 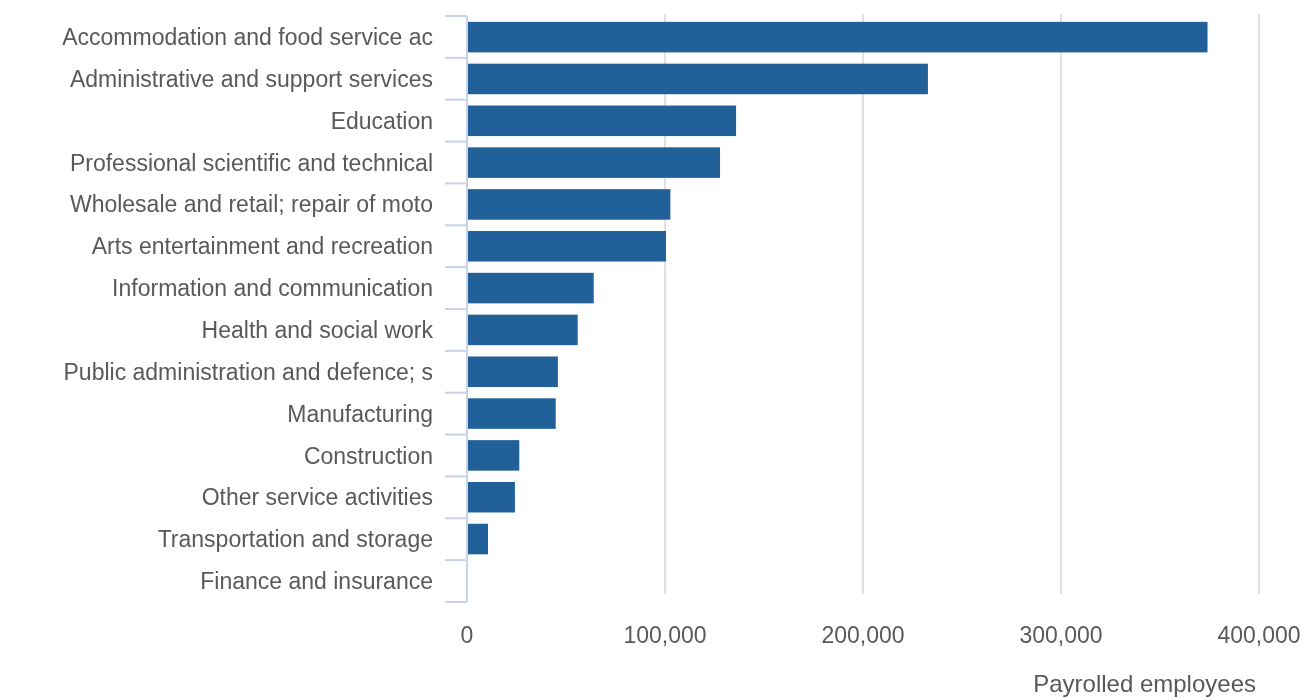 I want to click on x-tick-label: 200,000, so click(x=863, y=635).